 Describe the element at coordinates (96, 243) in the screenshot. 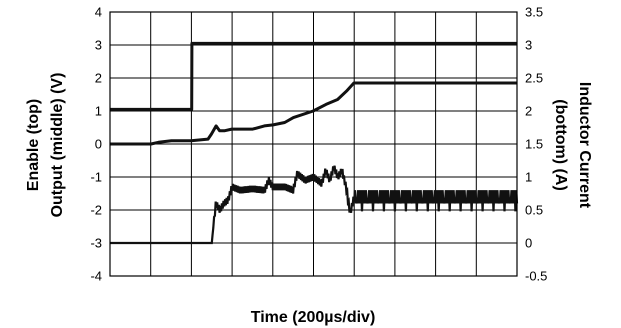

I see `y-tick-label-left: -3` at that location.